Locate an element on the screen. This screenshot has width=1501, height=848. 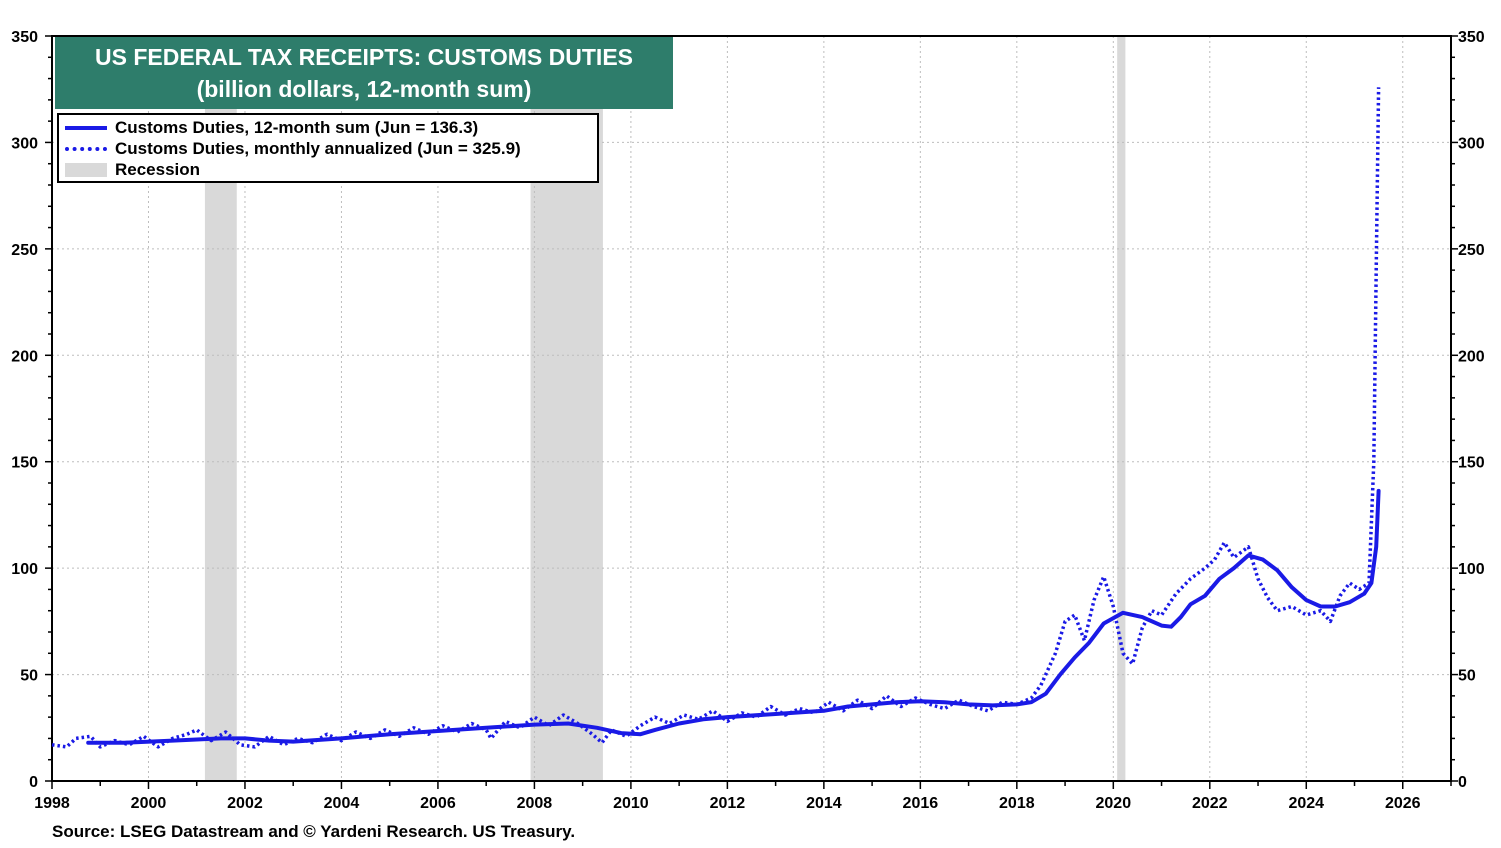
y-tick-label-right: 150 is located at coordinates (1471, 463).